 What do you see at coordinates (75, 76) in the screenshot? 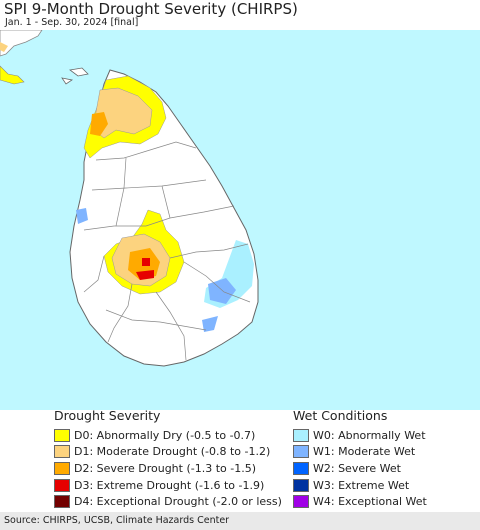
I see `jaffna-islands` at bounding box center [75, 76].